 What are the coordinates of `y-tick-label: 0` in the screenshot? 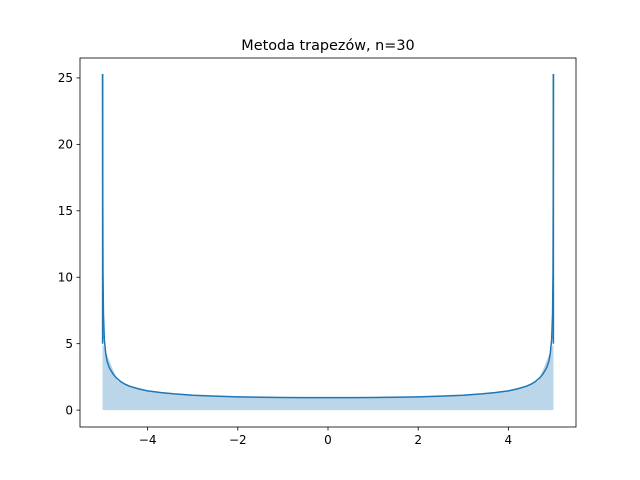 It's located at (69, 410).